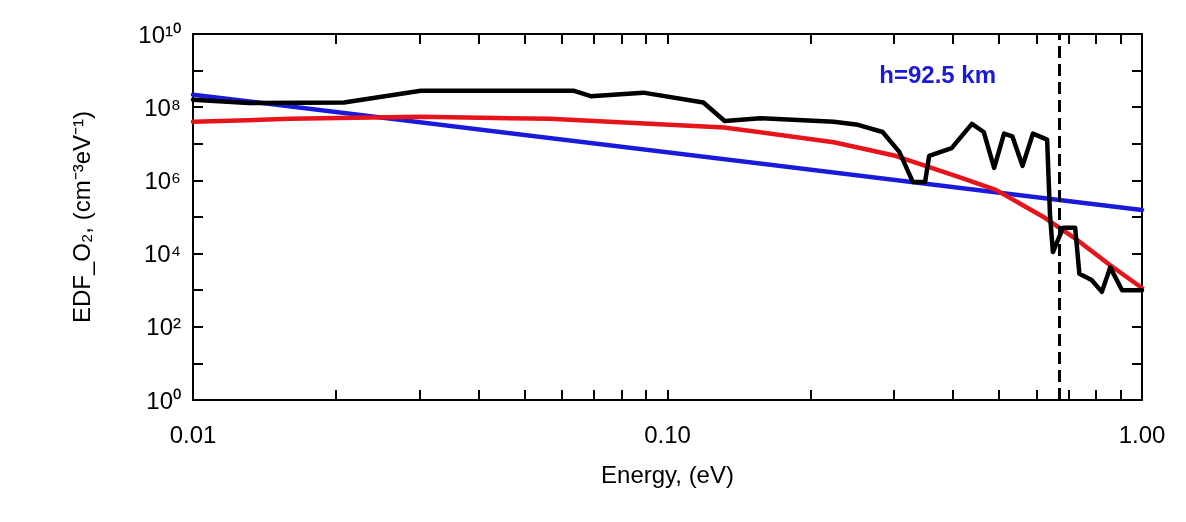 Image resolution: width=1186 pixels, height=522 pixels. What do you see at coordinates (1142, 434) in the screenshot?
I see `x-tick-label: 1.00` at bounding box center [1142, 434].